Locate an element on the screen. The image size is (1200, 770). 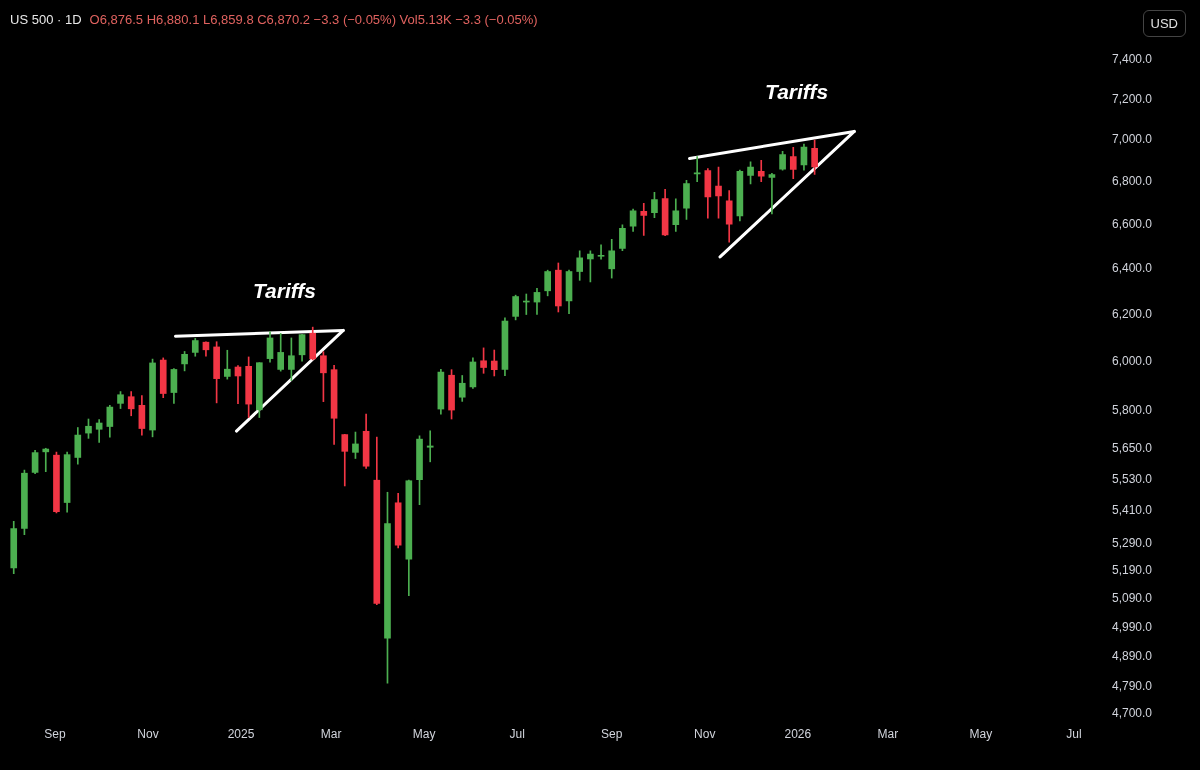
y-tick-label: 6,600.0 is located at coordinates (1132, 224).